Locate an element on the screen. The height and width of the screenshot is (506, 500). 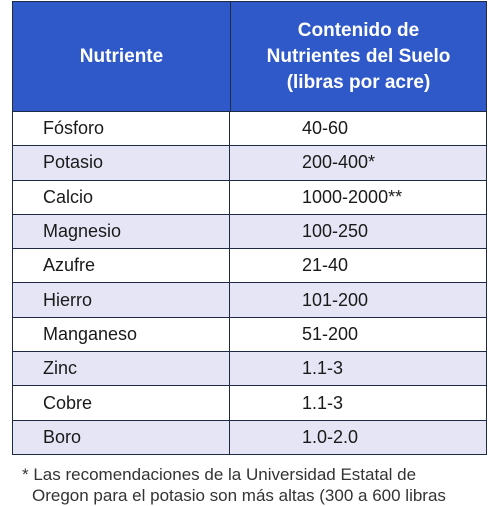
table-cell: 40-60 is located at coordinates (325, 128).